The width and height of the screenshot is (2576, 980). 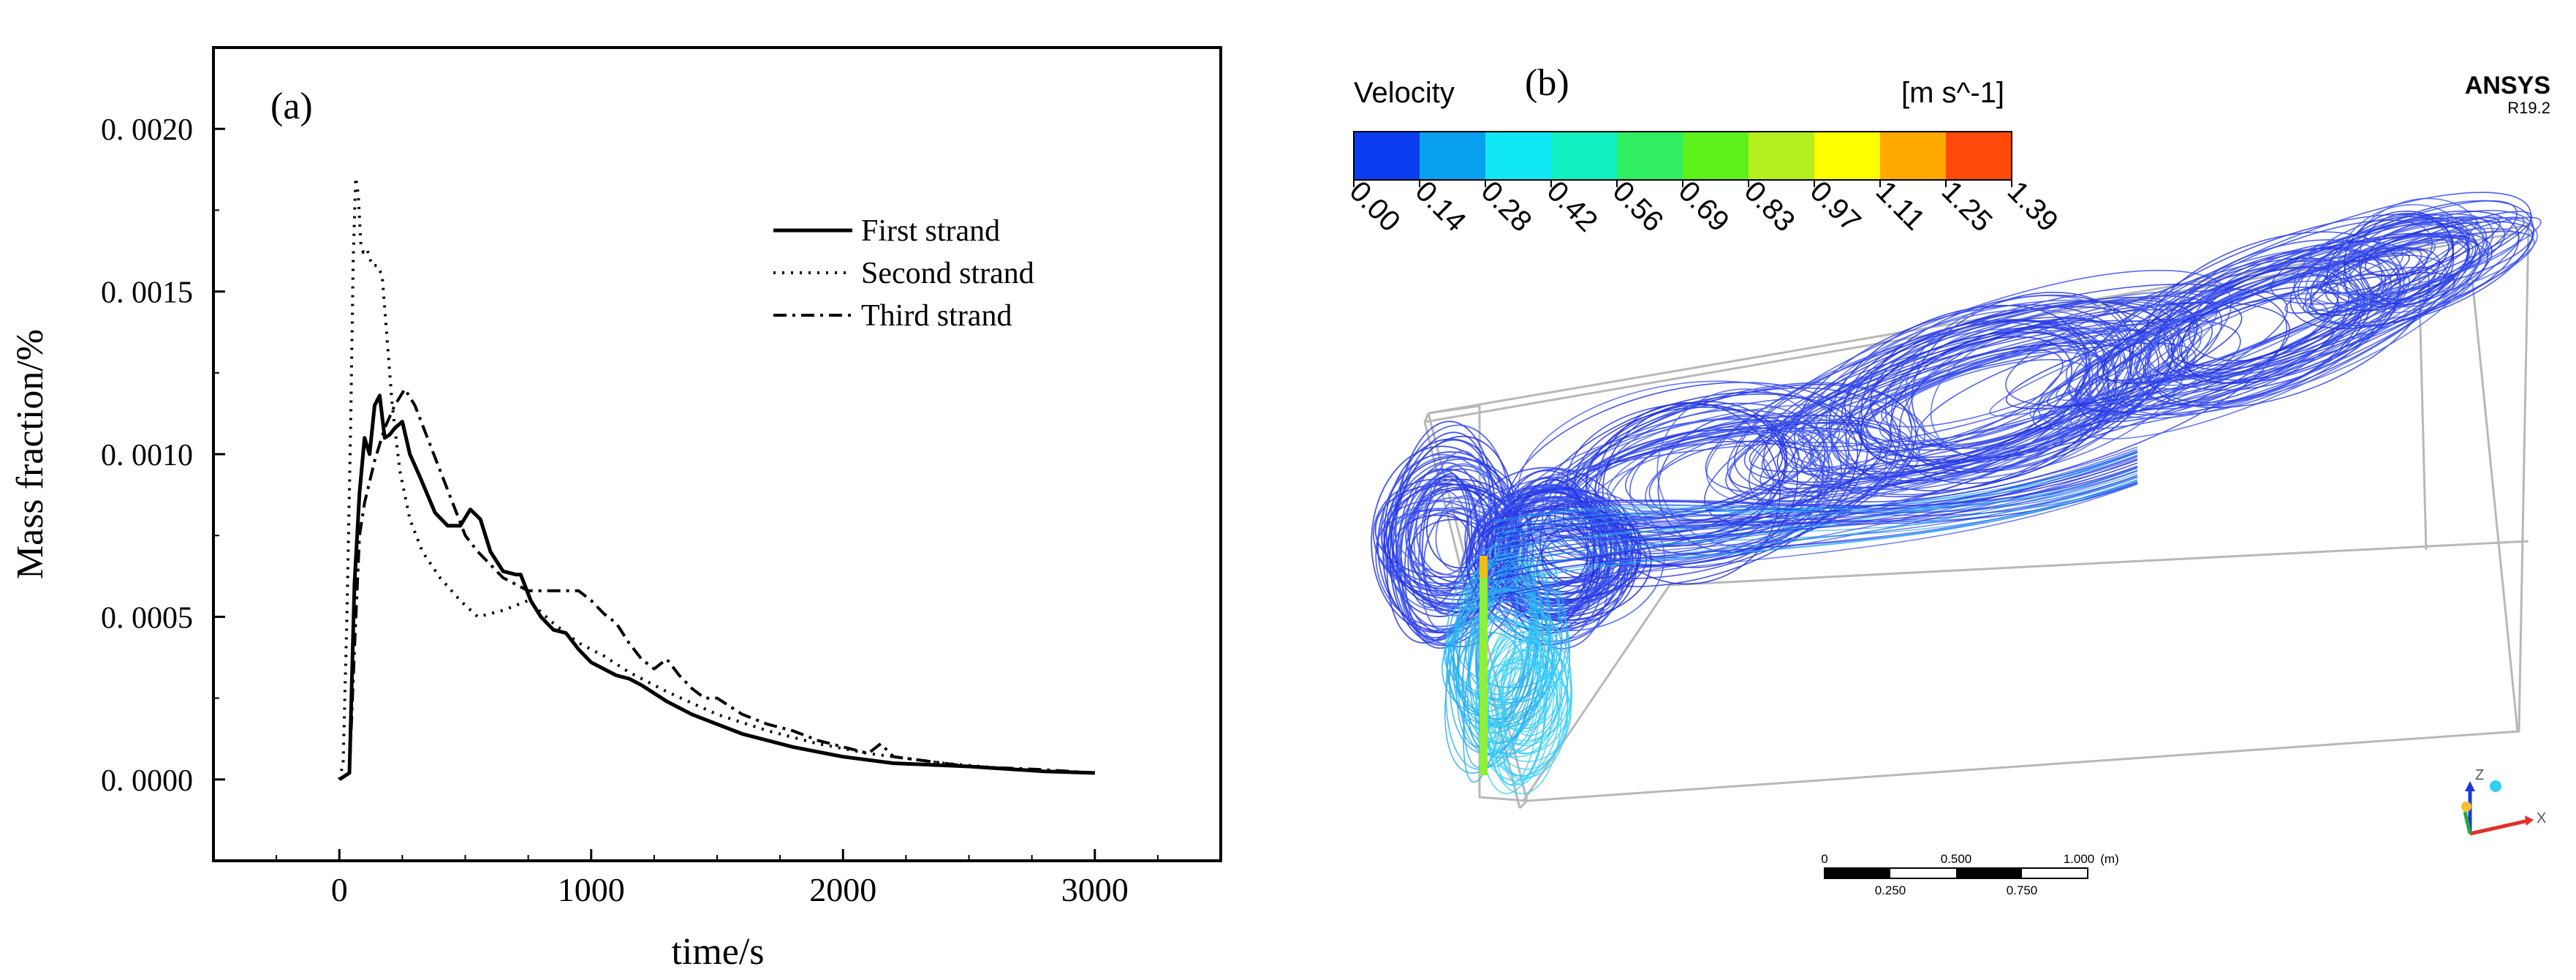 What do you see at coordinates (591, 889) in the screenshot?
I see `x-tick-label: 1000` at bounding box center [591, 889].